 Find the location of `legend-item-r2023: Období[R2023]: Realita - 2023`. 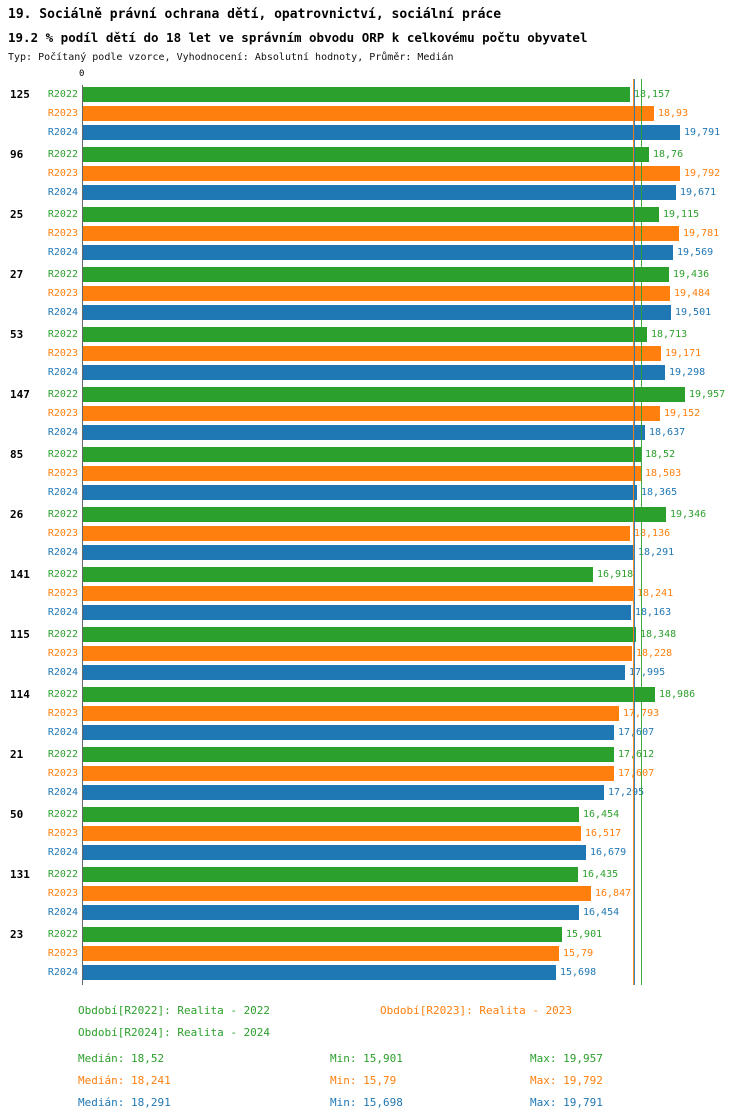

legend-item-r2023: Období[R2023]: Realita - 2023 is located at coordinates (476, 1010).